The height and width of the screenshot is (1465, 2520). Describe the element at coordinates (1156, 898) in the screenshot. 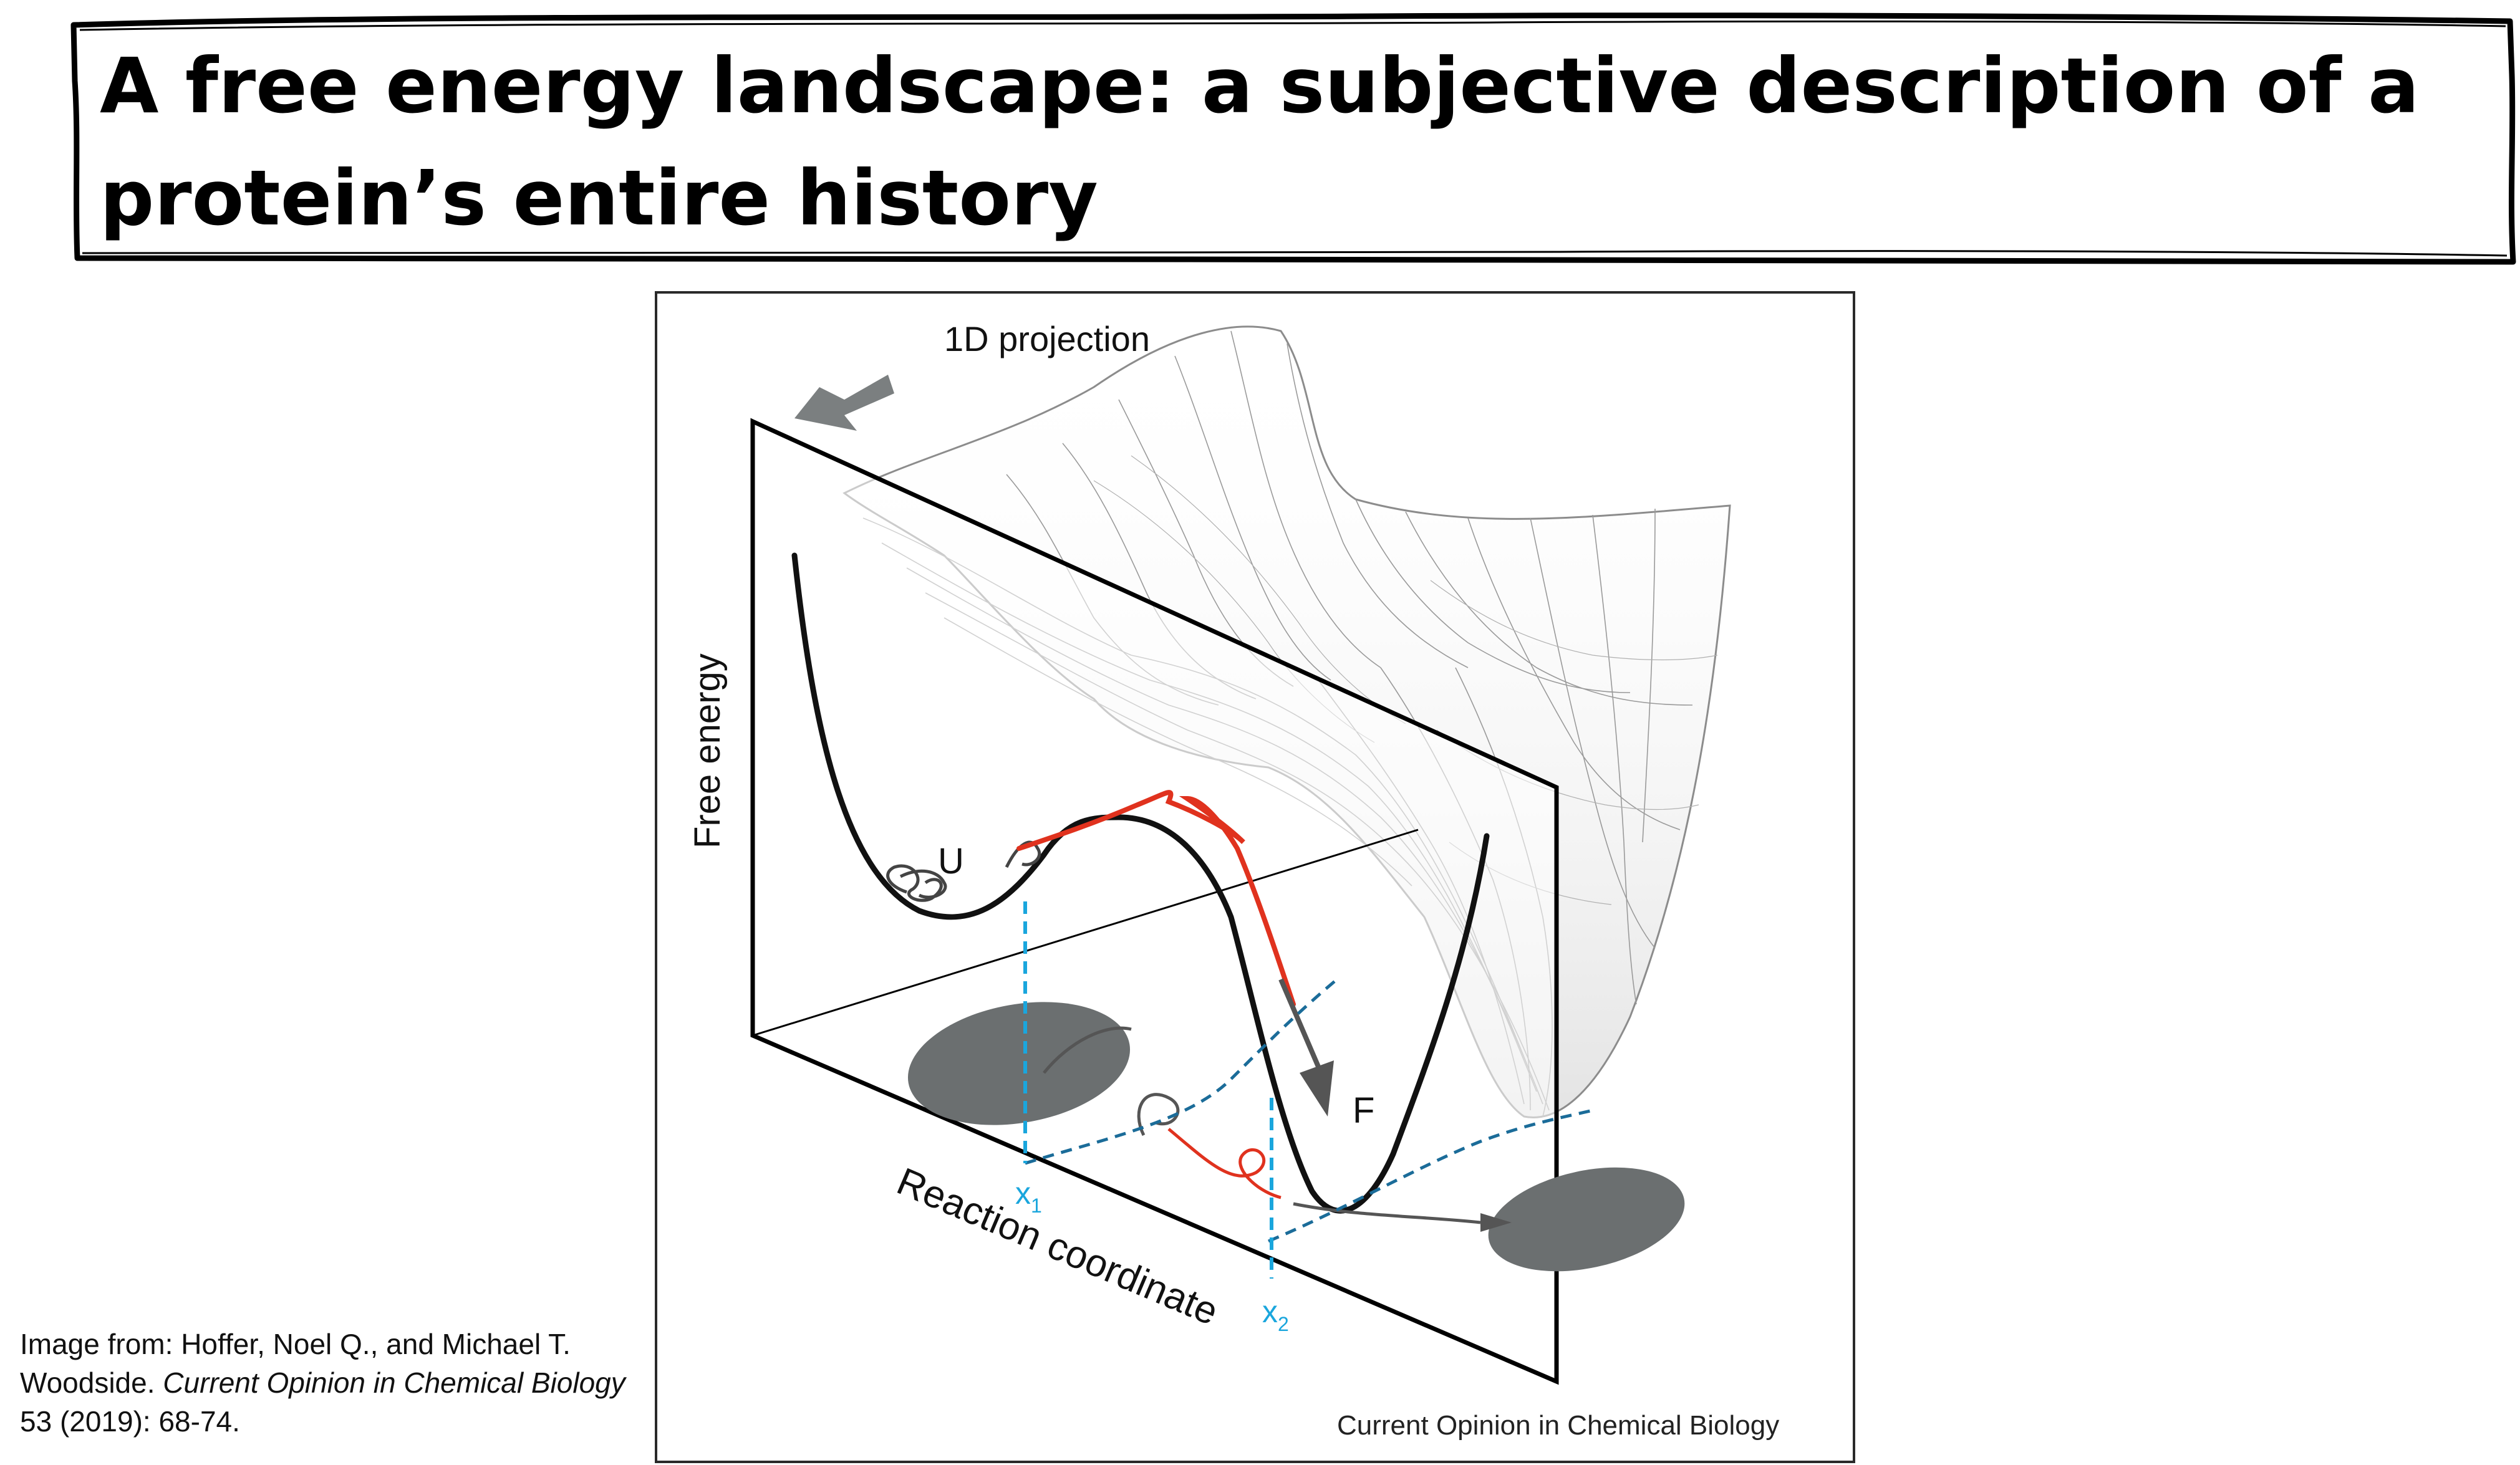

I see `folding-path-red` at that location.